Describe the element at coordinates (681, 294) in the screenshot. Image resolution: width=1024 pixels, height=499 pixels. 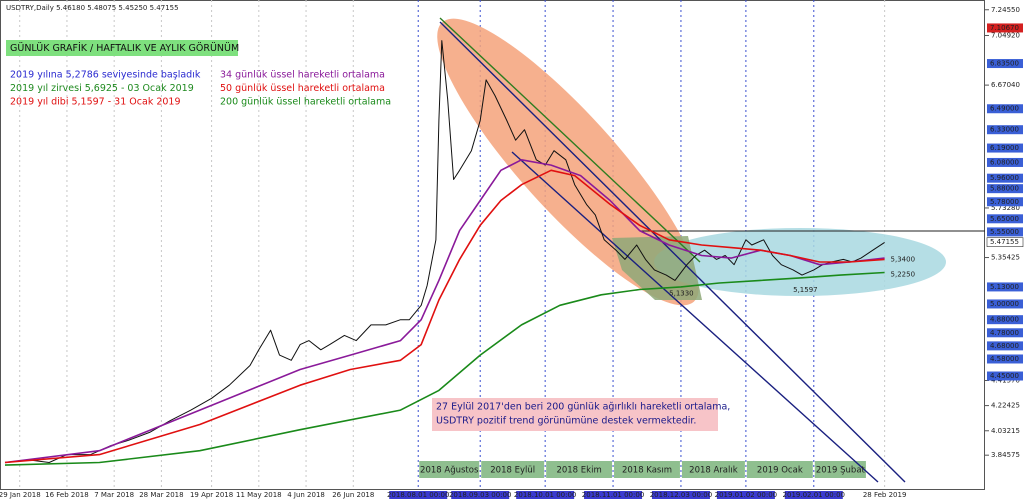
I see `point-label: 5,1330` at that location.